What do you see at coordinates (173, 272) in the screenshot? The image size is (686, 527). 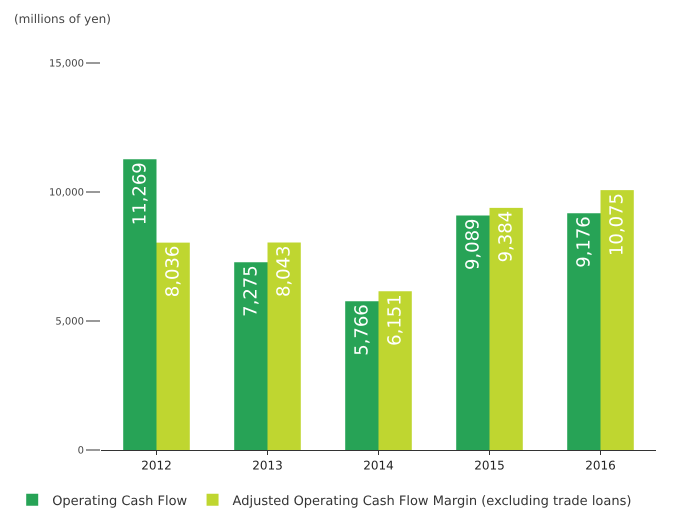 I see `data-label: 8,036` at bounding box center [173, 272].